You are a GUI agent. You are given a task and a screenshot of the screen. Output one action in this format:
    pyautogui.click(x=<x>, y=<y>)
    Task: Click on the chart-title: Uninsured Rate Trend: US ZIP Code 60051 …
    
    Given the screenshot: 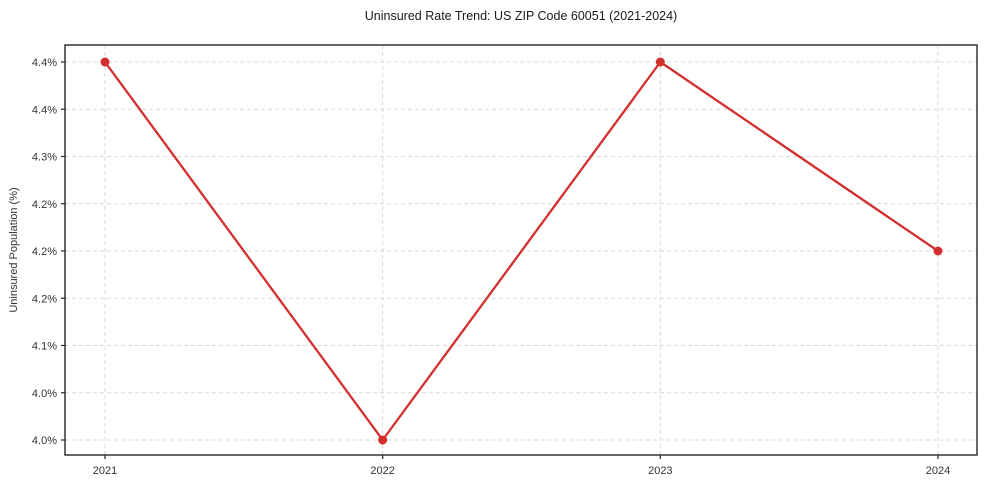 What is the action you would take?
    pyautogui.click(x=521, y=16)
    